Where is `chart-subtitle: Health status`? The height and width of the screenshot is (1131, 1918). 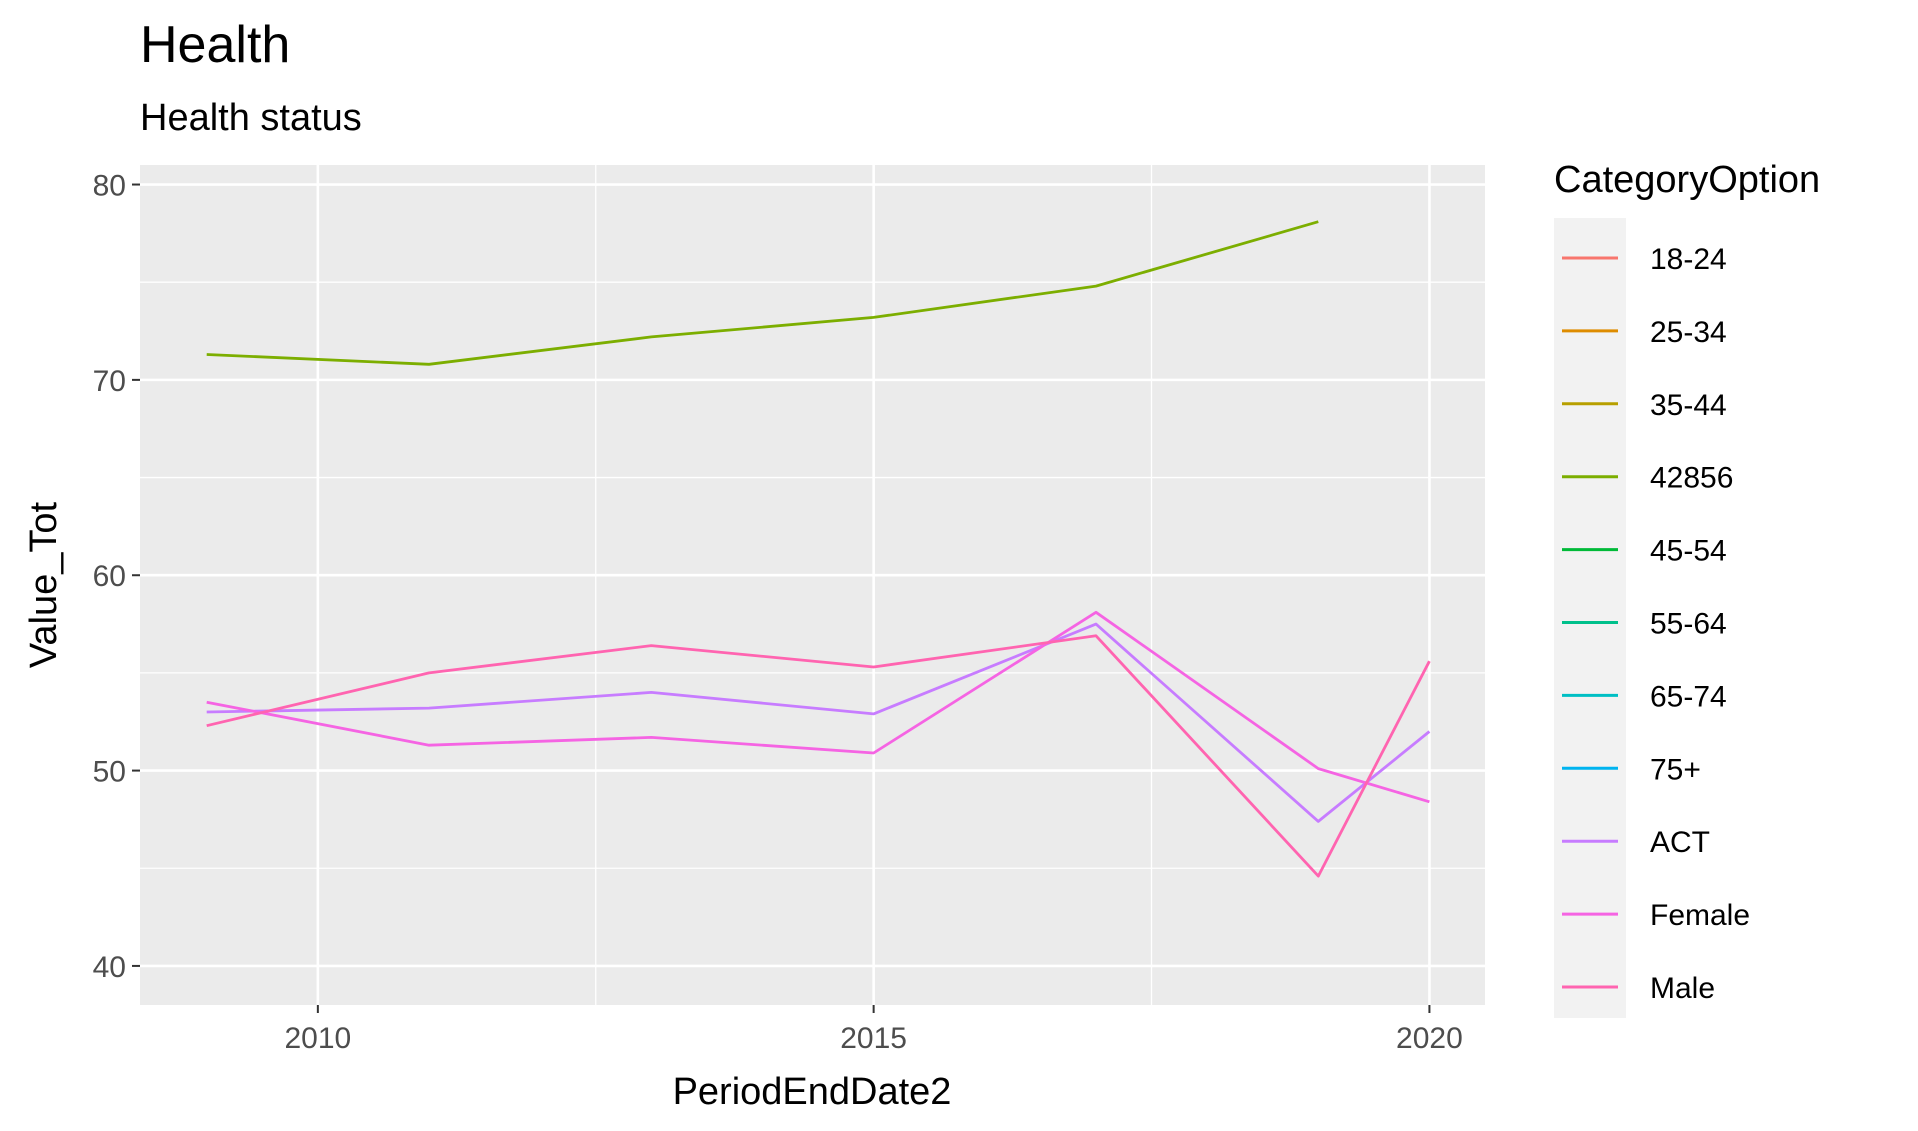
chart-subtitle: Health status is located at coordinates (251, 118).